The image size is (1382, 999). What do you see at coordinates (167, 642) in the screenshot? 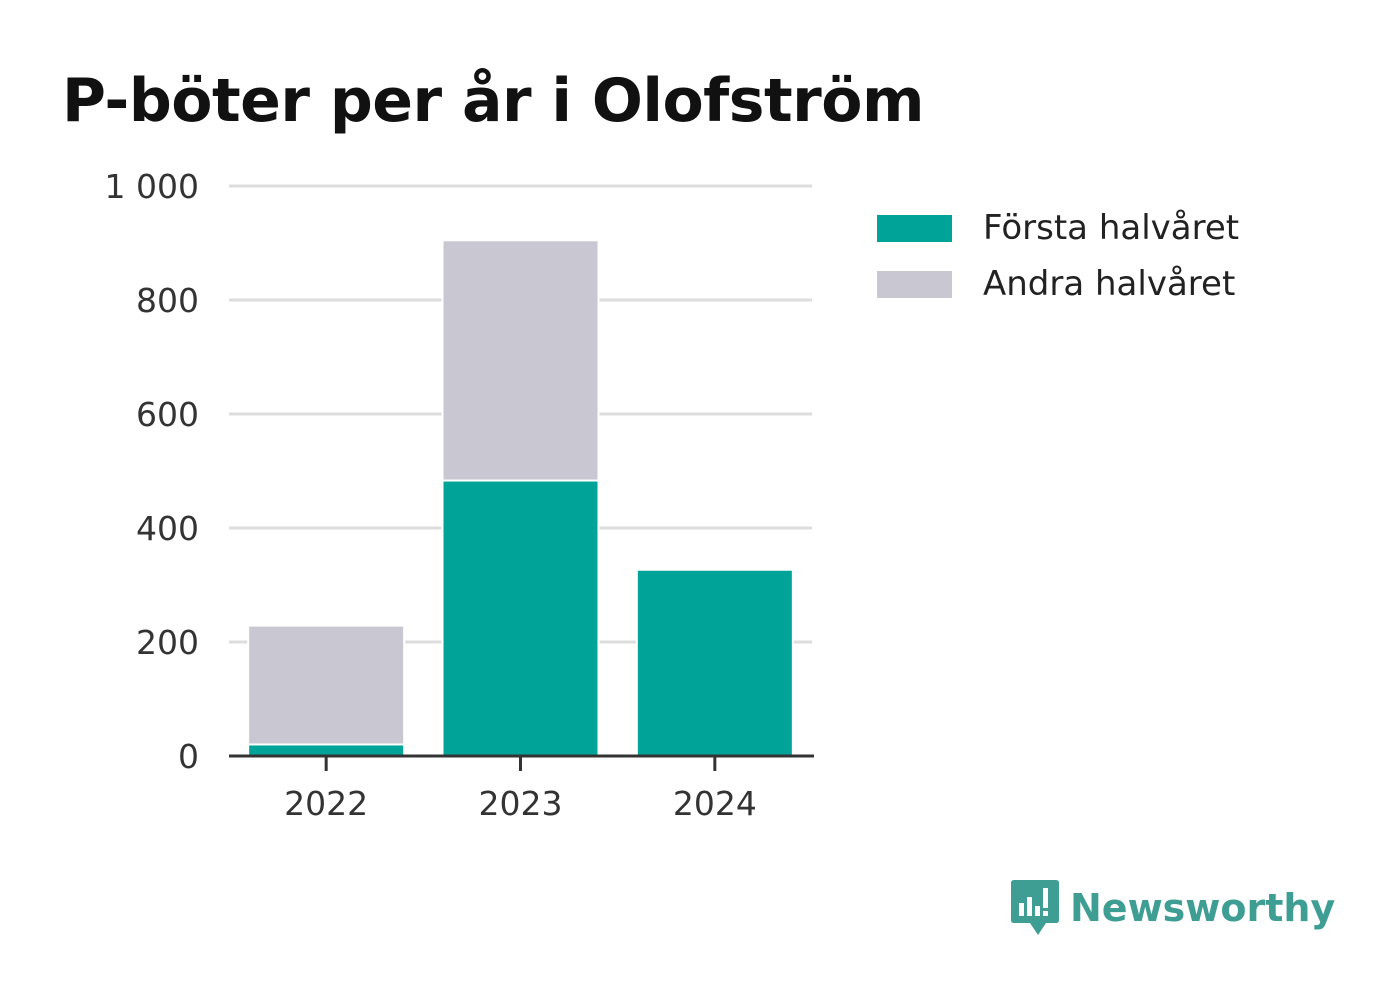
I see `y-tick-label: 200` at bounding box center [167, 642].